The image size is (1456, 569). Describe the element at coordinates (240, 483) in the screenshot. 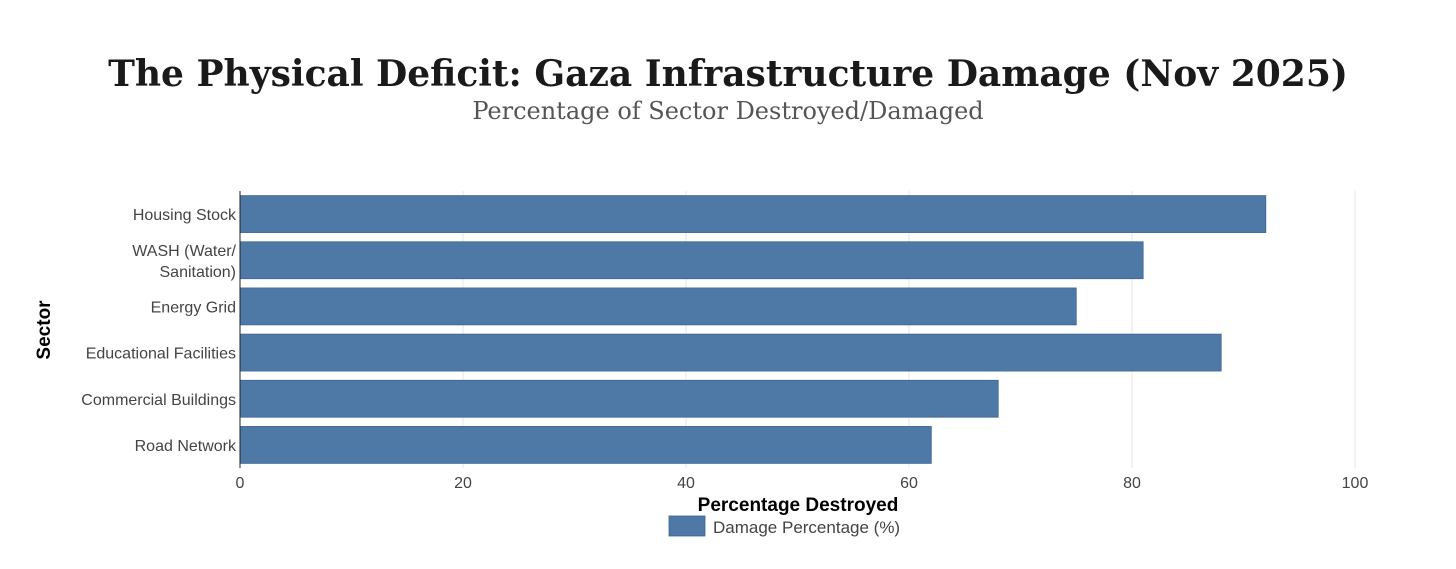

I see `x-tick-label: 0` at that location.